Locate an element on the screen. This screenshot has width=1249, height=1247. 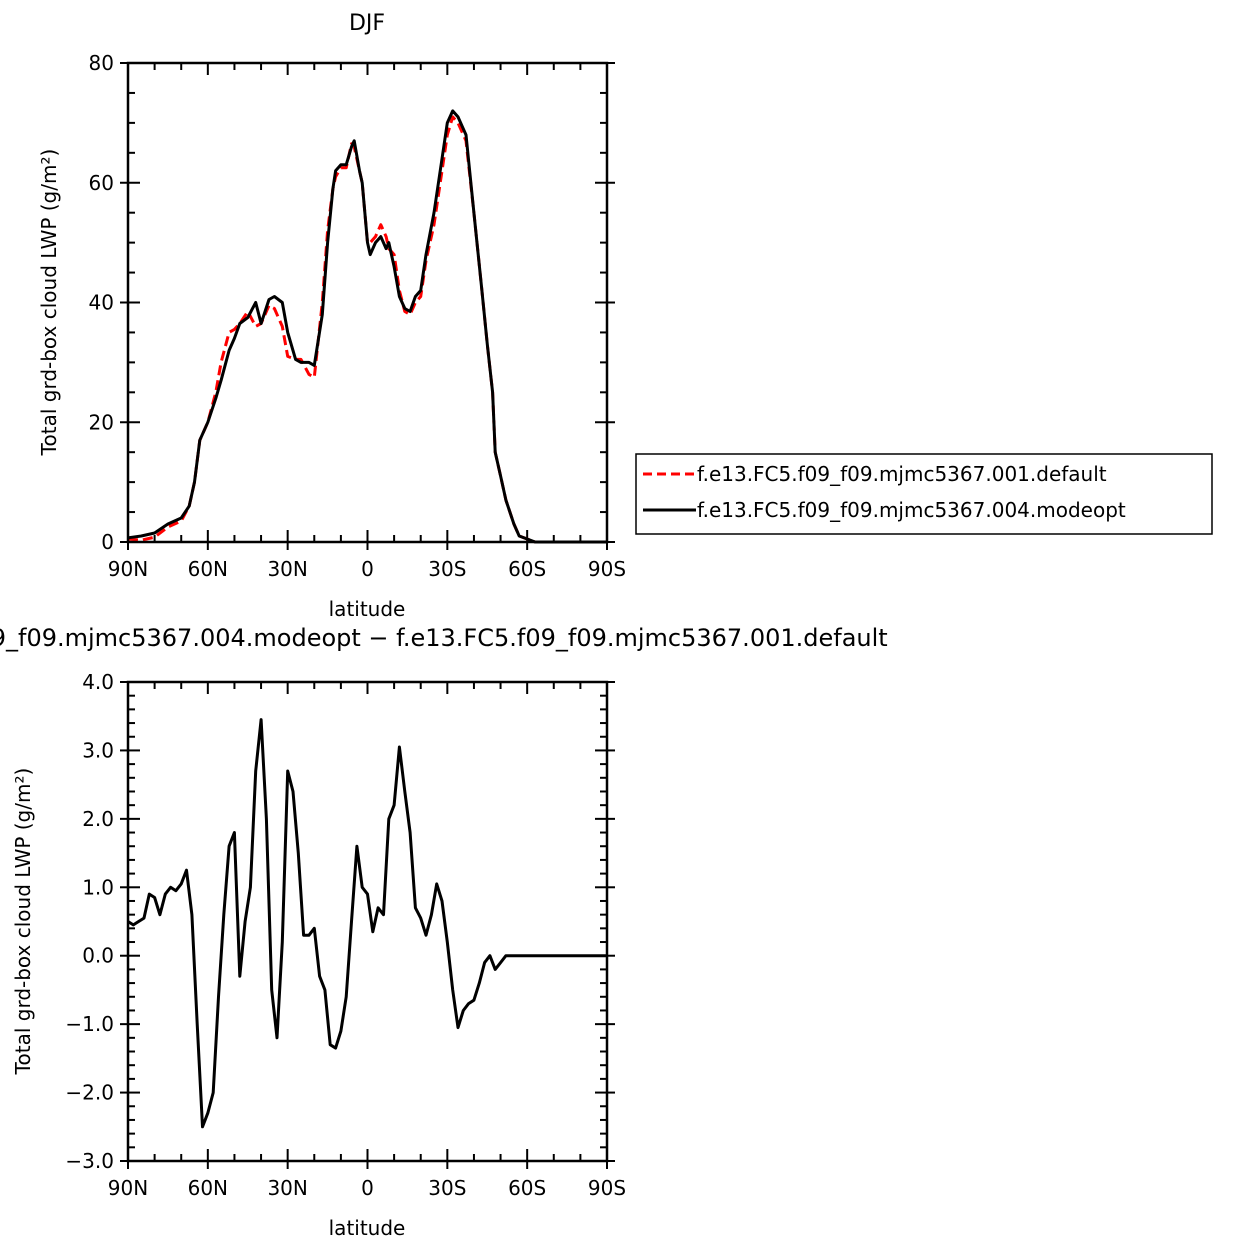
bottom-y-tick-label: 0.0 is located at coordinates (98, 956).